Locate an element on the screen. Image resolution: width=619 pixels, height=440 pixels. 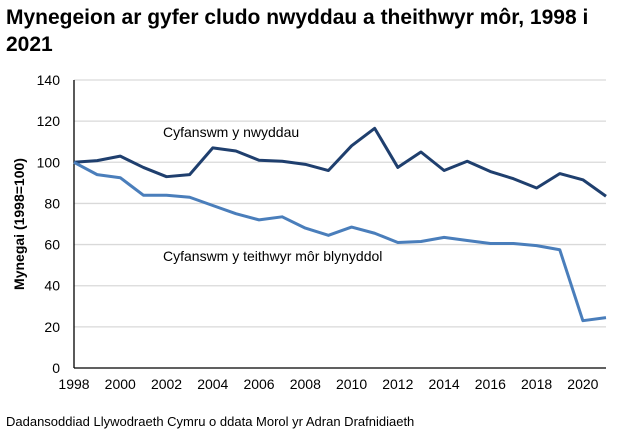
x-tick-label: 2016 is located at coordinates (490, 384).